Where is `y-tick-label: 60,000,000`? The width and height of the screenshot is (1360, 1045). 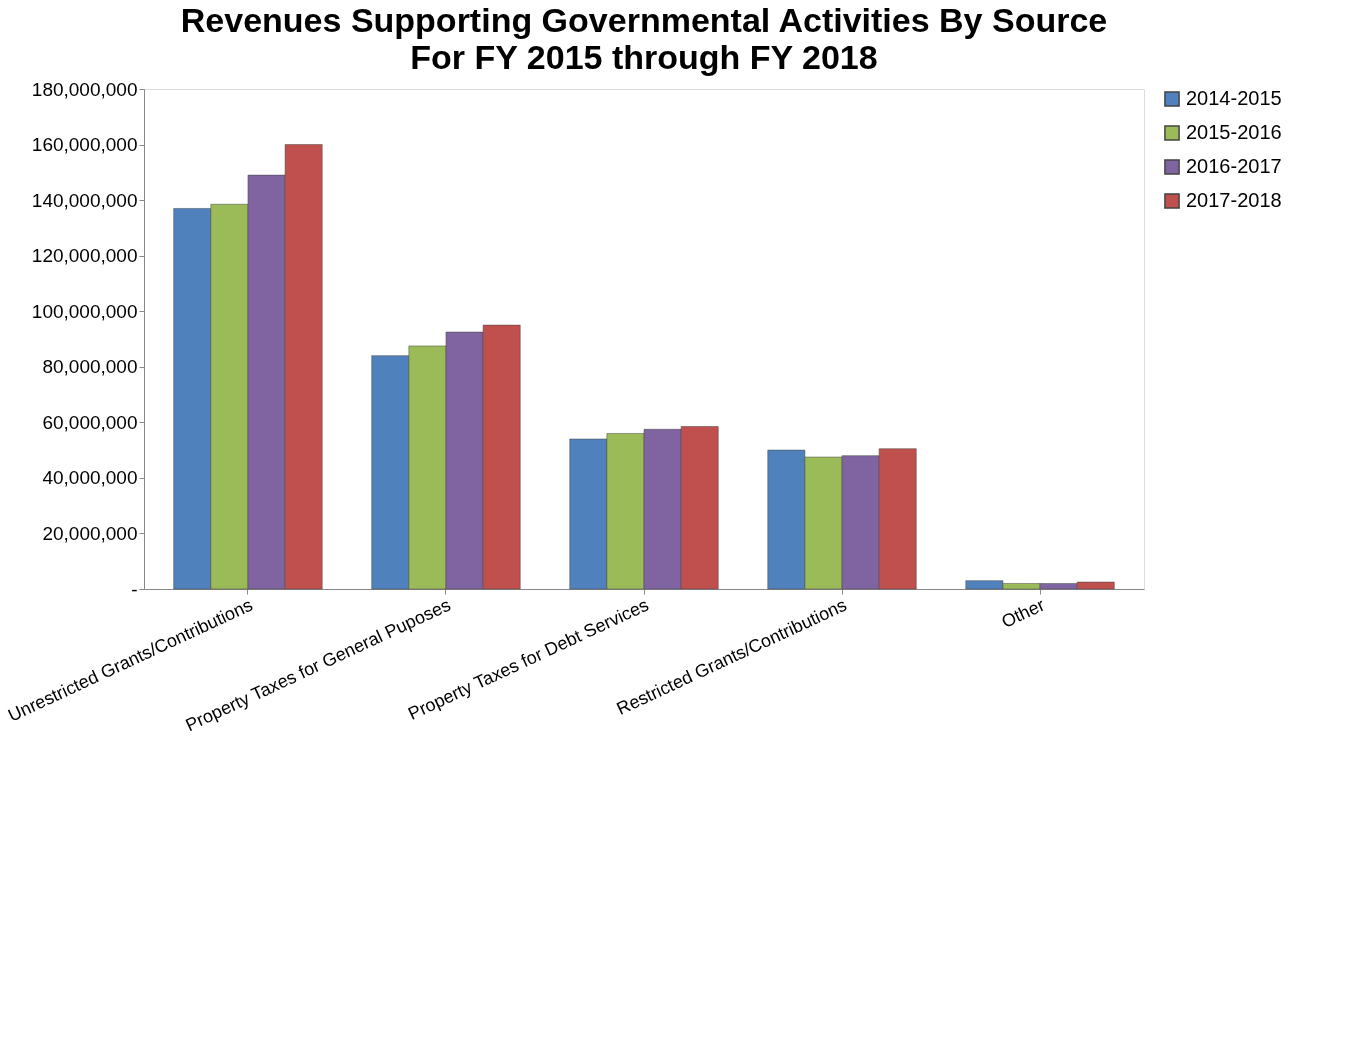 y-tick-label: 60,000,000 is located at coordinates (90, 422).